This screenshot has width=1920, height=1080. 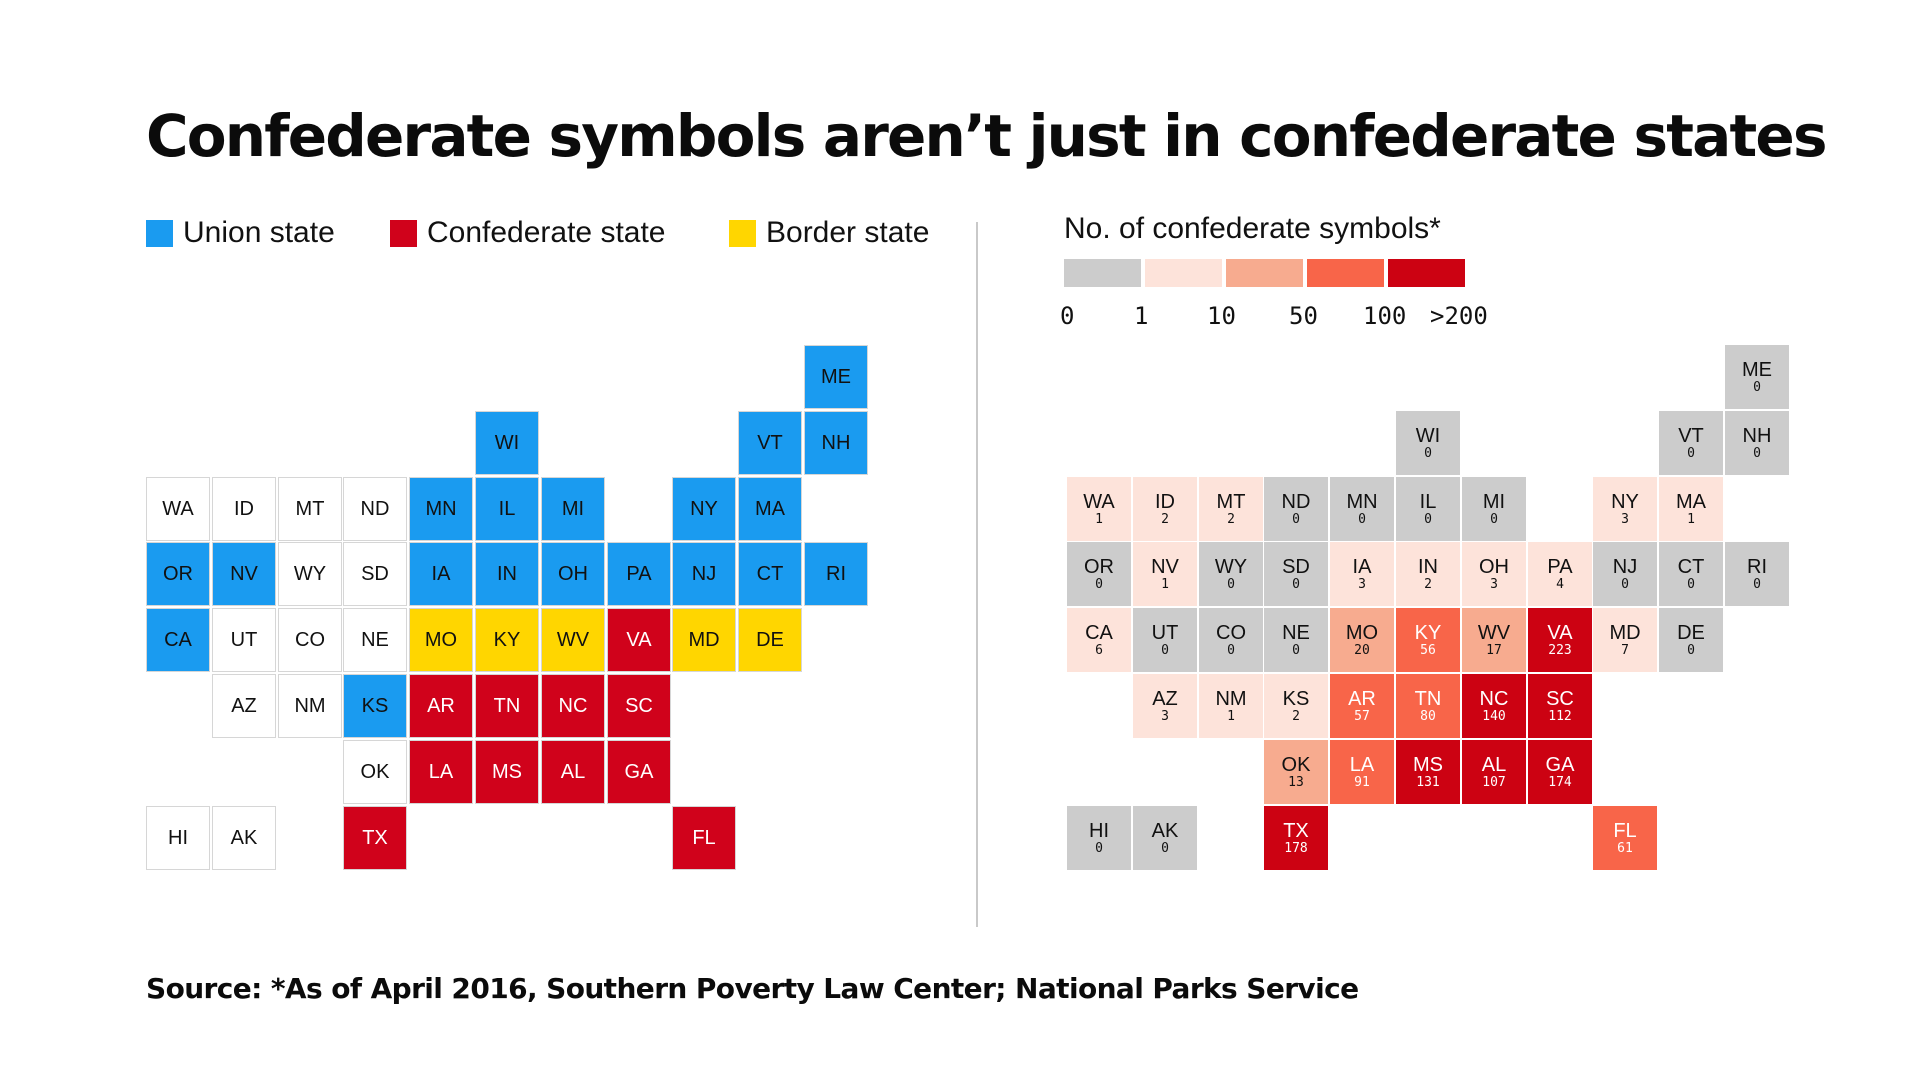 What do you see at coordinates (441, 509) in the screenshot?
I see `state-tile-mn: MN` at bounding box center [441, 509].